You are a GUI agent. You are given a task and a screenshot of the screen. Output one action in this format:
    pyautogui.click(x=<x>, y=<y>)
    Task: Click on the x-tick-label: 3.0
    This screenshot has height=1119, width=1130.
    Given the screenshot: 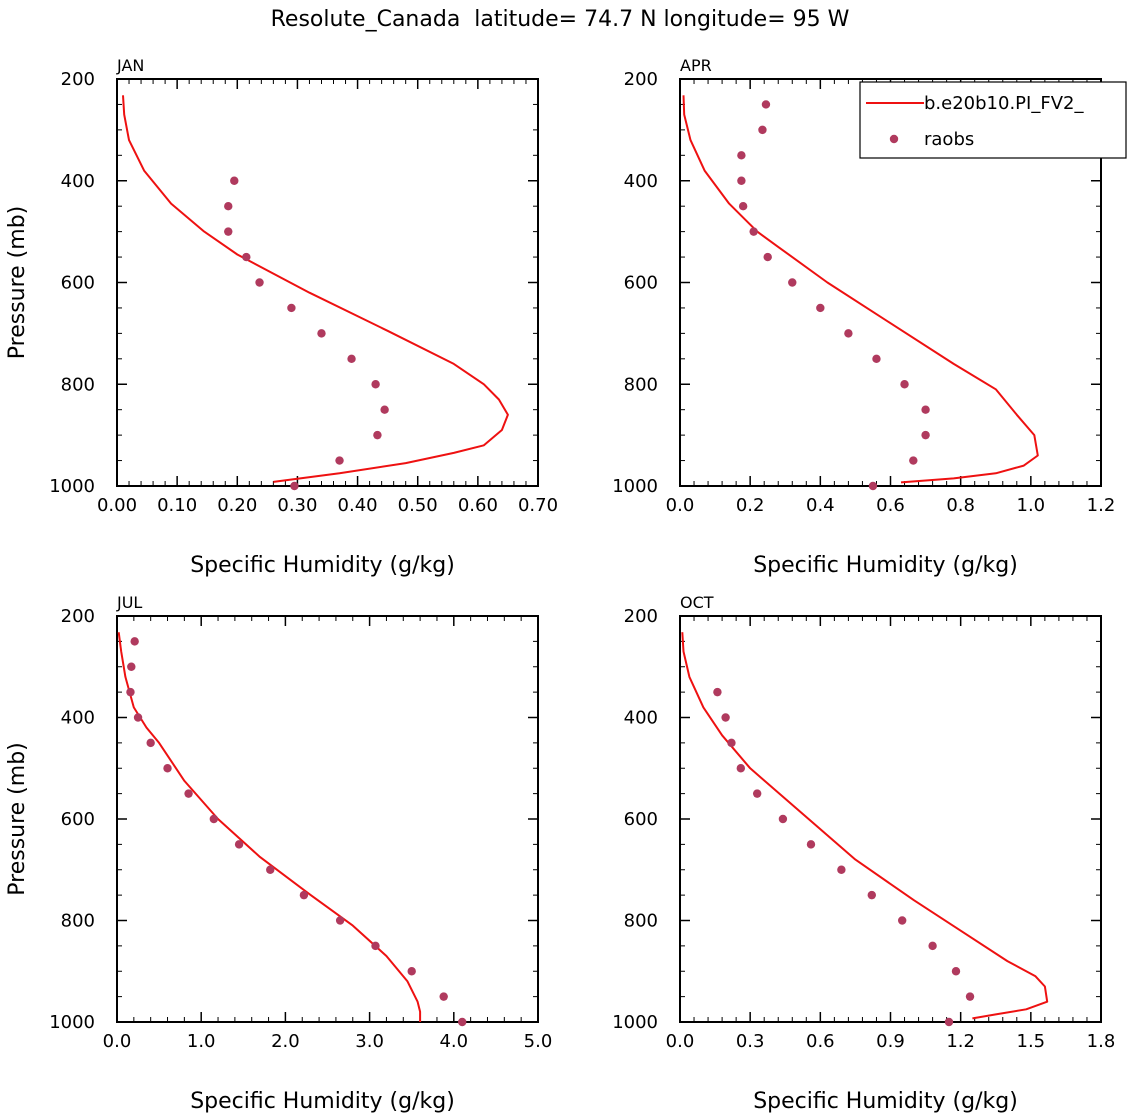 What is the action you would take?
    pyautogui.click(x=369, y=1041)
    